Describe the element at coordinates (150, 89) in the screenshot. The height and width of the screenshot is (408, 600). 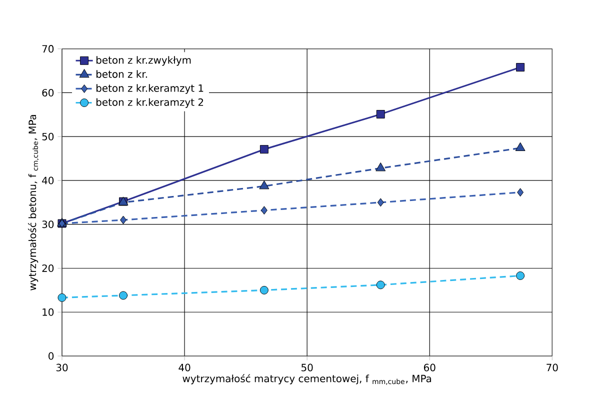
I see `legend-label: beton z kr.keramzyt 1` at that location.